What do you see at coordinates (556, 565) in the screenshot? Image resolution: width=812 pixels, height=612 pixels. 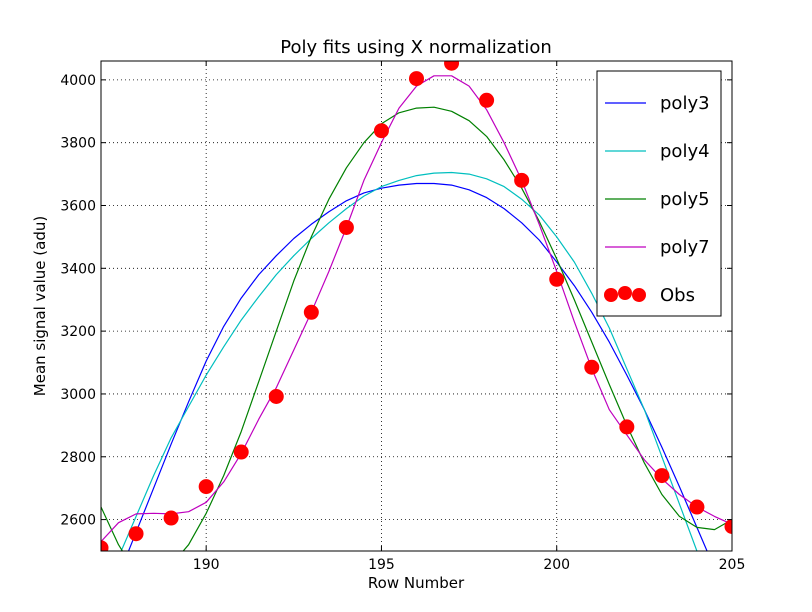 I see `x-tick-label: 200` at bounding box center [556, 565].